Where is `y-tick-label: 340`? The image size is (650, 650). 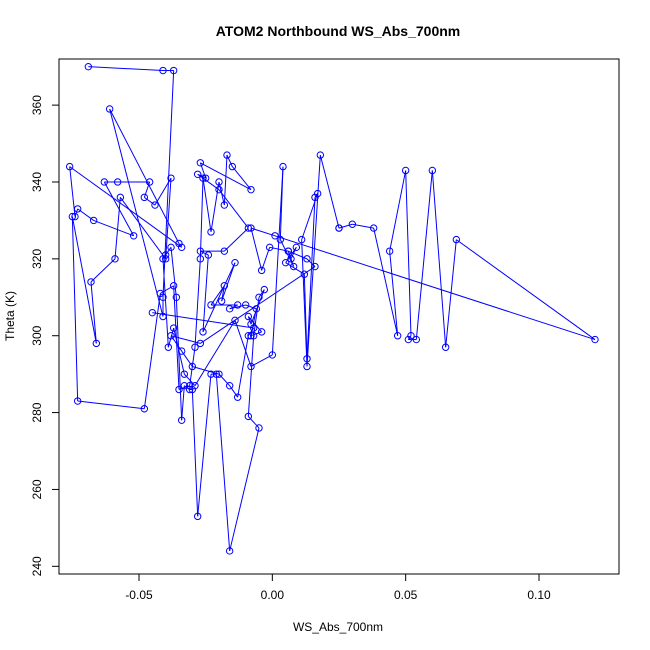
y-tick-label: 340 is located at coordinates (37, 182).